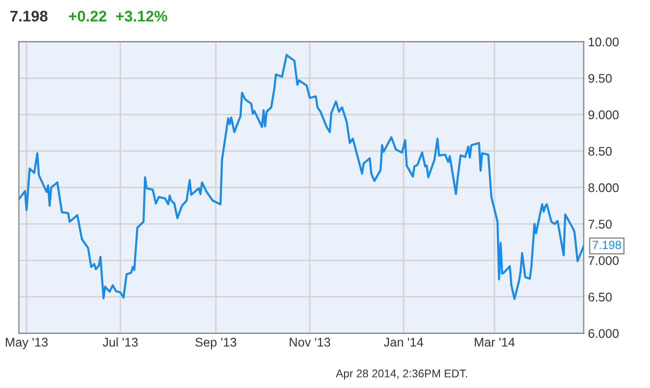 The height and width of the screenshot is (388, 650). What do you see at coordinates (215, 344) in the screenshot?
I see `x-tick-label: Sep '13` at bounding box center [215, 344].